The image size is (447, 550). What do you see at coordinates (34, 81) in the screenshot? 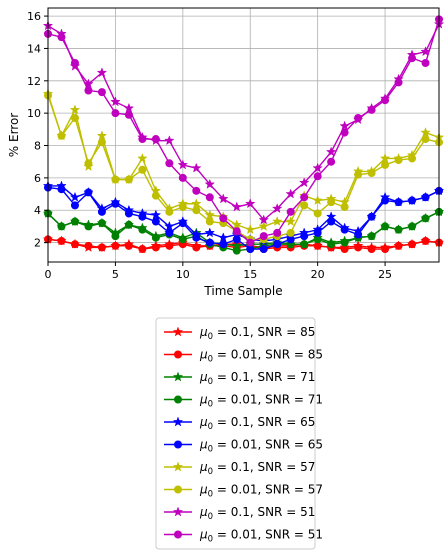
I see `y-tick-label: 12` at bounding box center [34, 81].